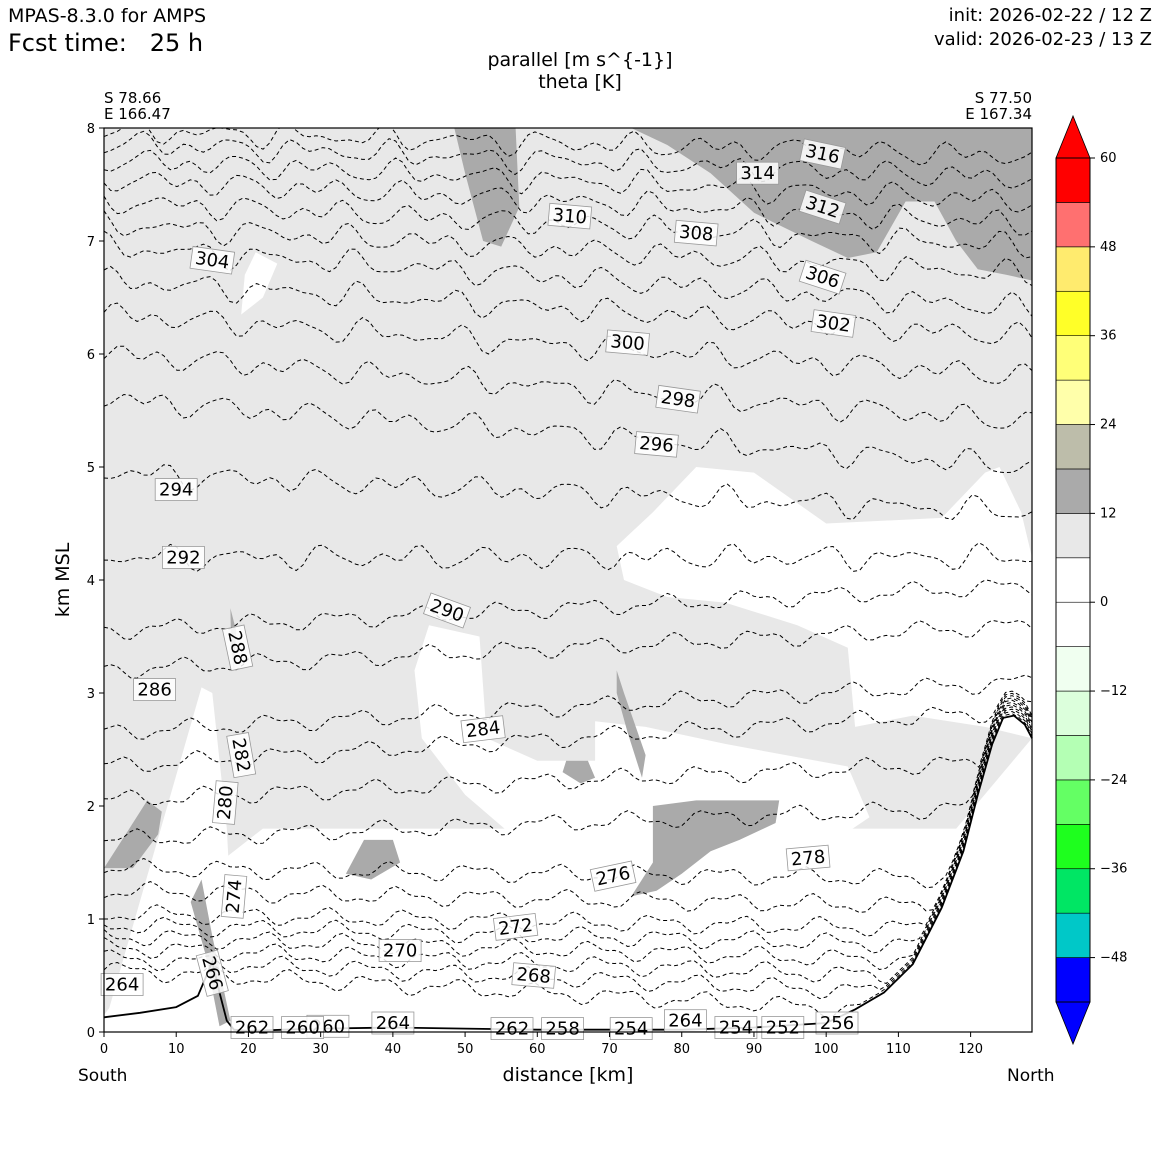 The width and height of the screenshot is (1160, 1160). I want to click on contour-label: 308, so click(696, 233).